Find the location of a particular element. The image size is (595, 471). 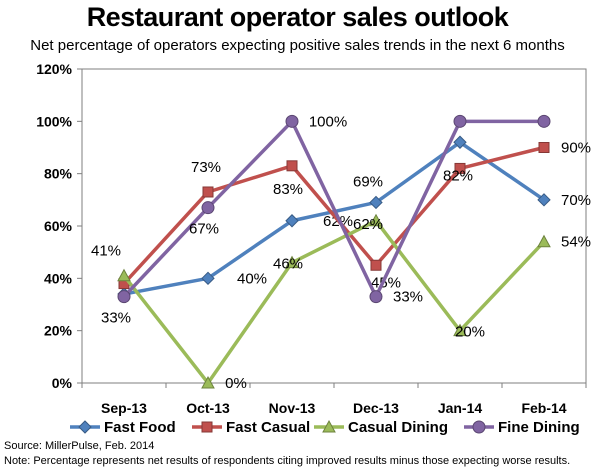

casual-dining-data-label: 20% is located at coordinates (470, 332).